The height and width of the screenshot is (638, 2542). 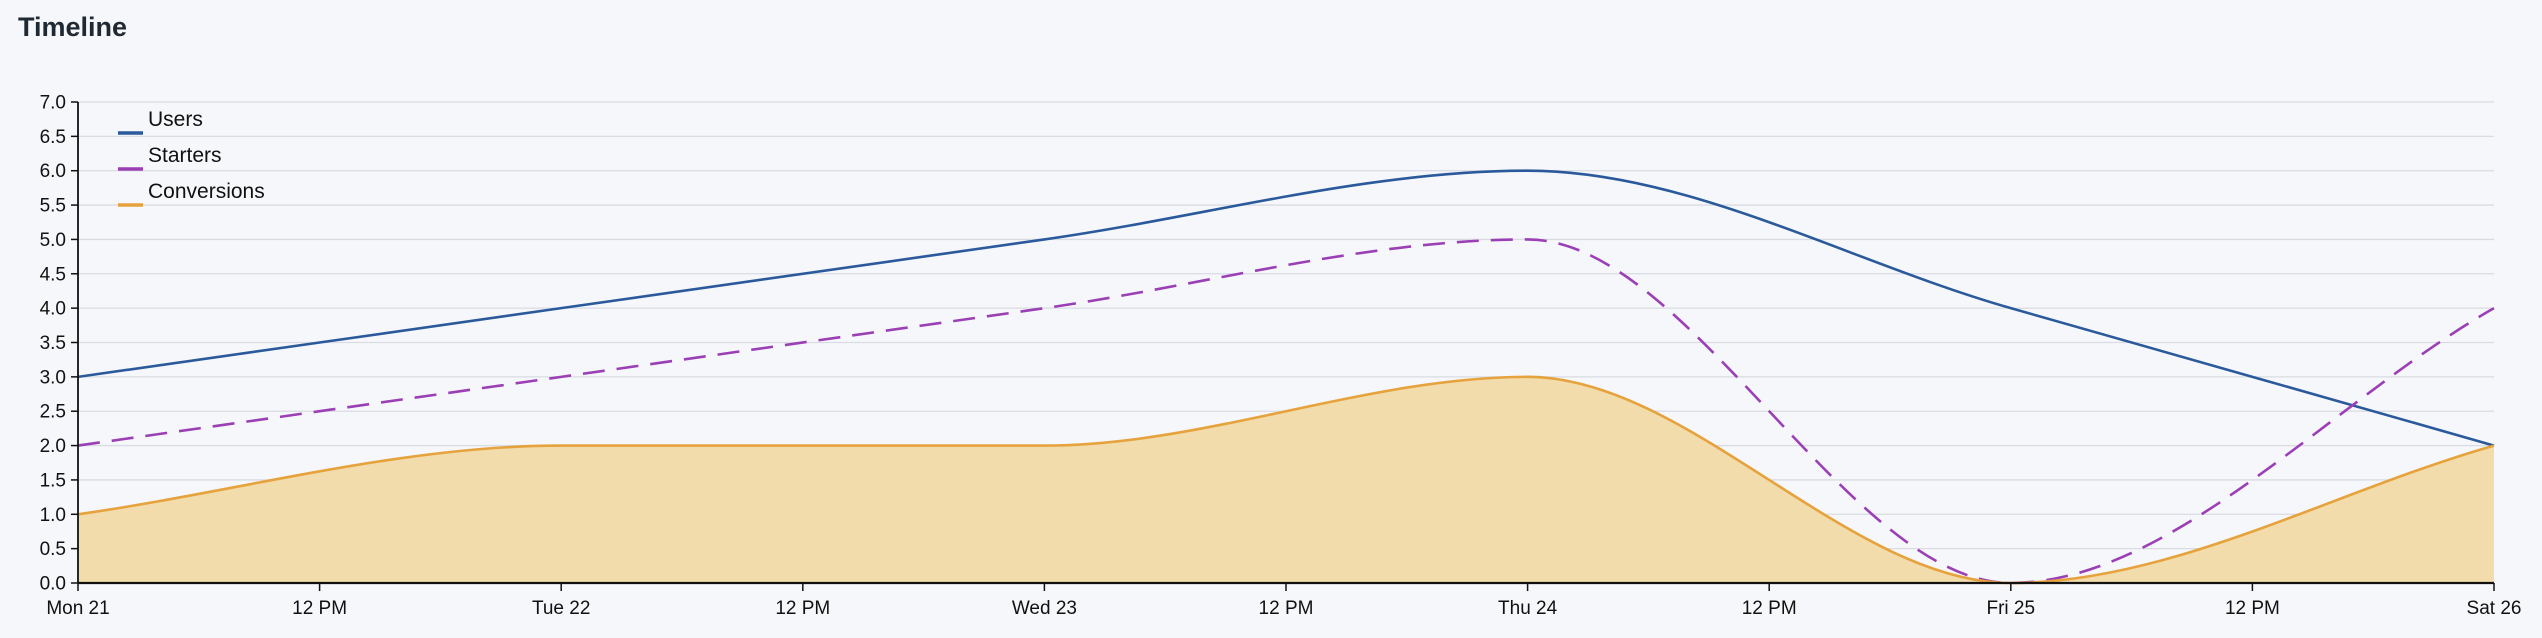 I want to click on legend-label-starters: Starters, so click(x=185, y=155).